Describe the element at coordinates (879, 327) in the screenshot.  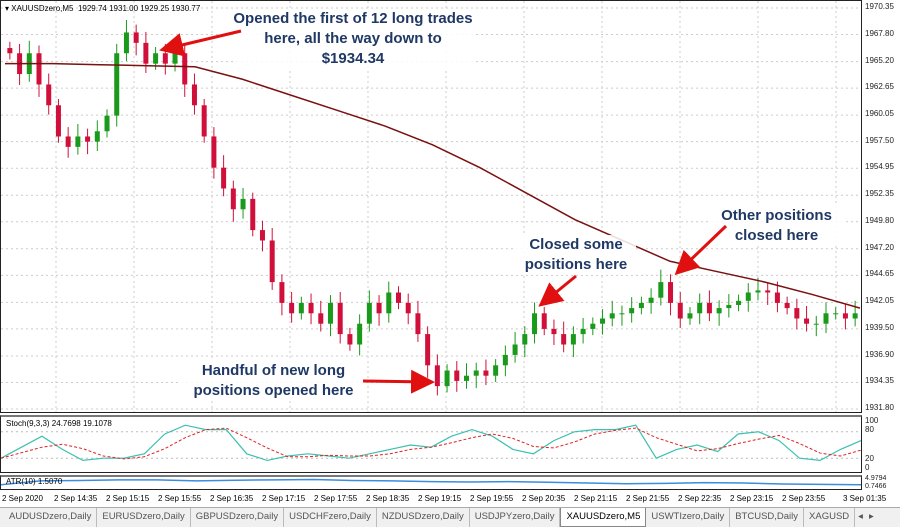
I see `price-tick: 1939.50` at that location.